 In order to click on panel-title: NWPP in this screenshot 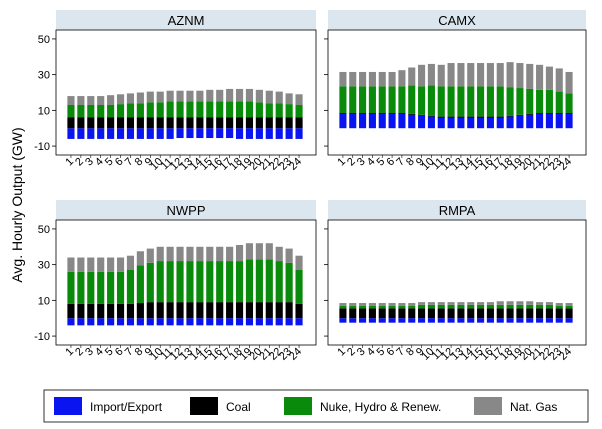, I will do `click(186, 210)`.